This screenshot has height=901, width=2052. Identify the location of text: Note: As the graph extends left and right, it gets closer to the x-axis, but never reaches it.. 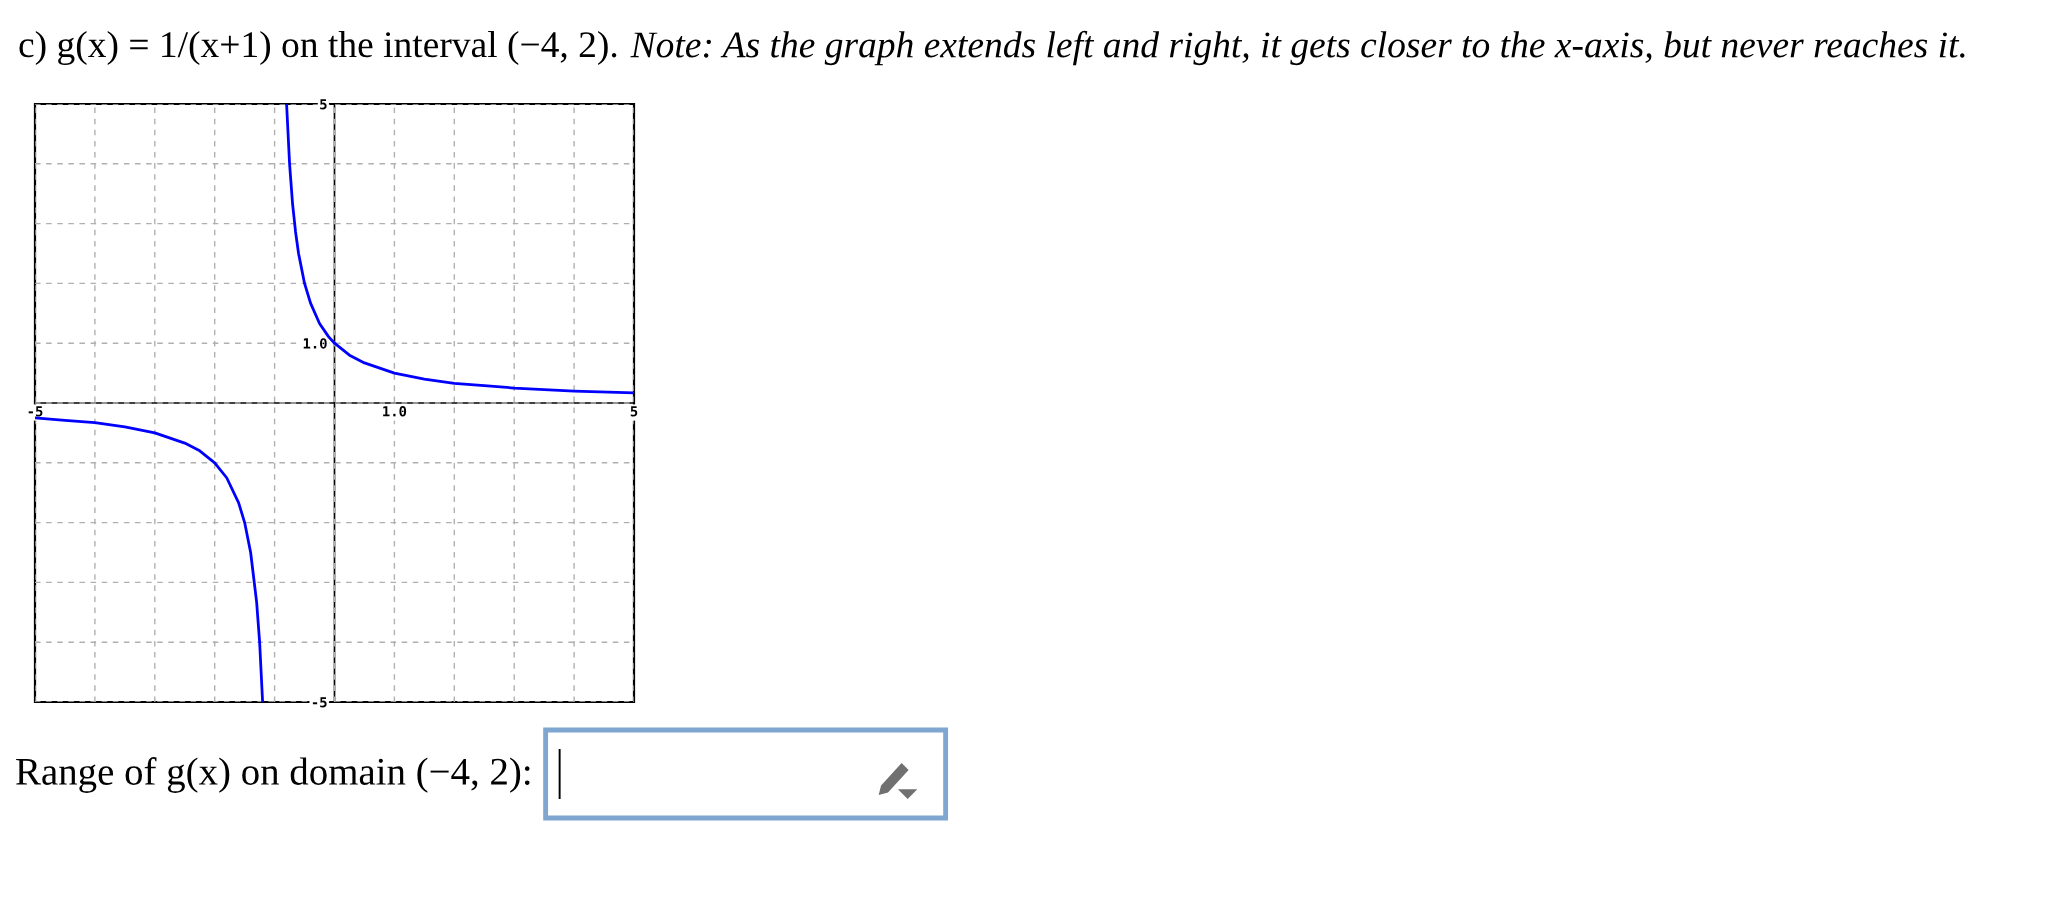
(1297, 48).